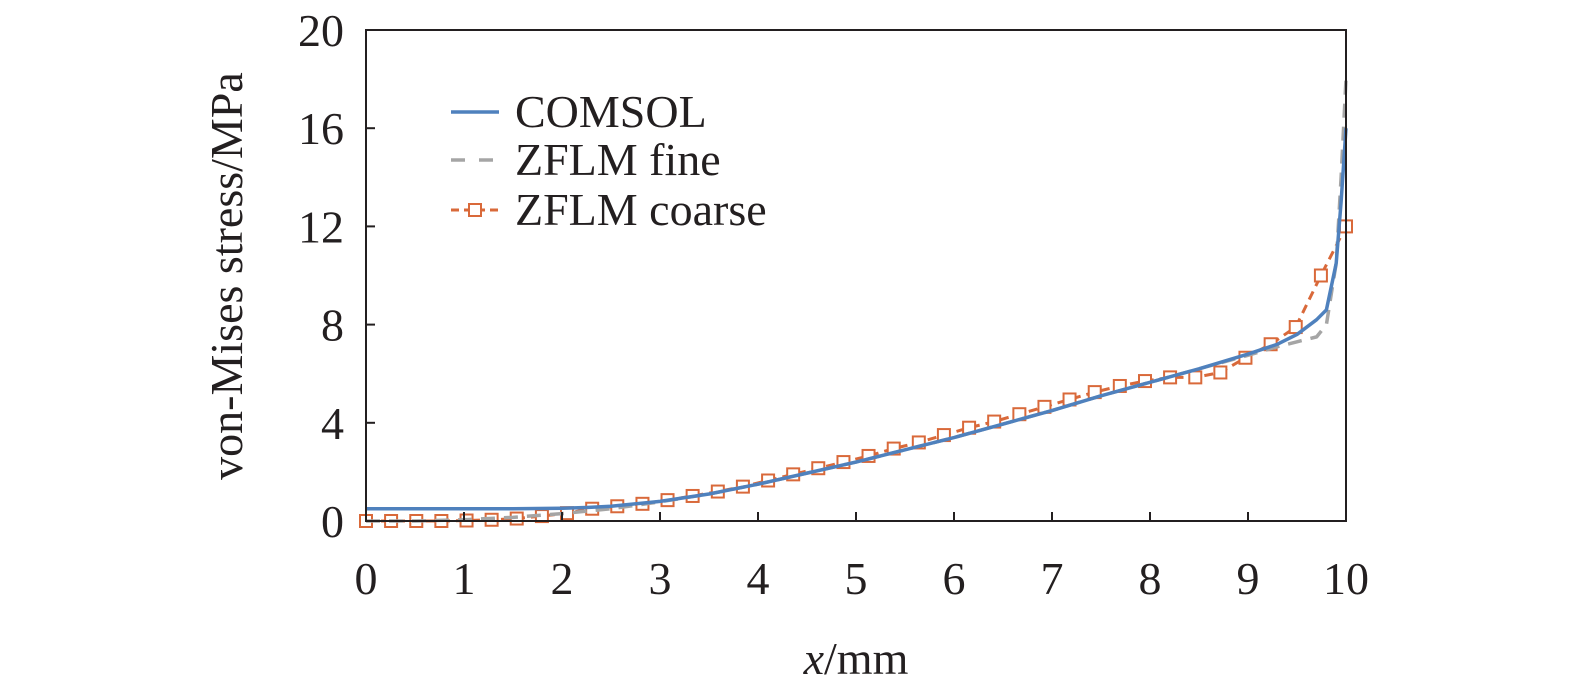 The width and height of the screenshot is (1575, 694). What do you see at coordinates (618, 159) in the screenshot?
I see `legend-label: ZFLM fine` at bounding box center [618, 159].